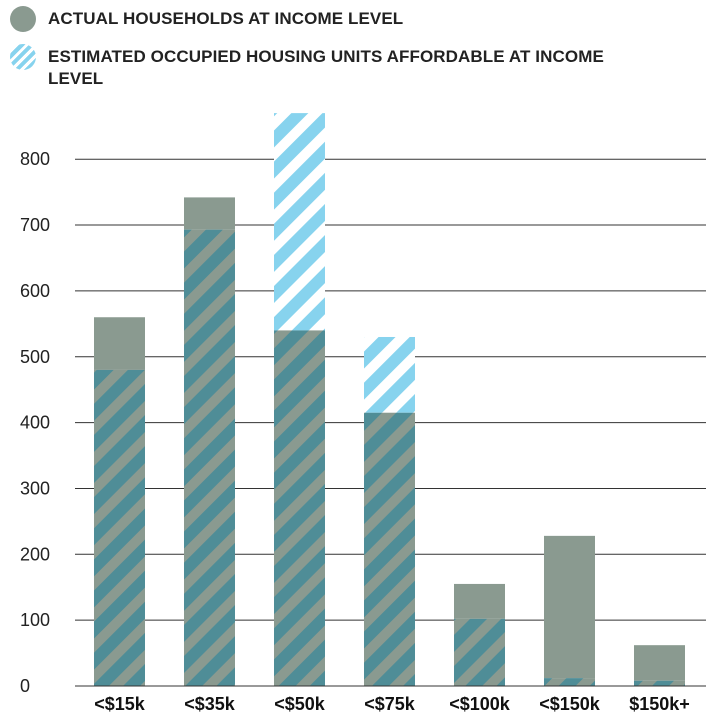 The height and width of the screenshot is (717, 715). I want to click on x-category-label: <$150k, so click(570, 704).